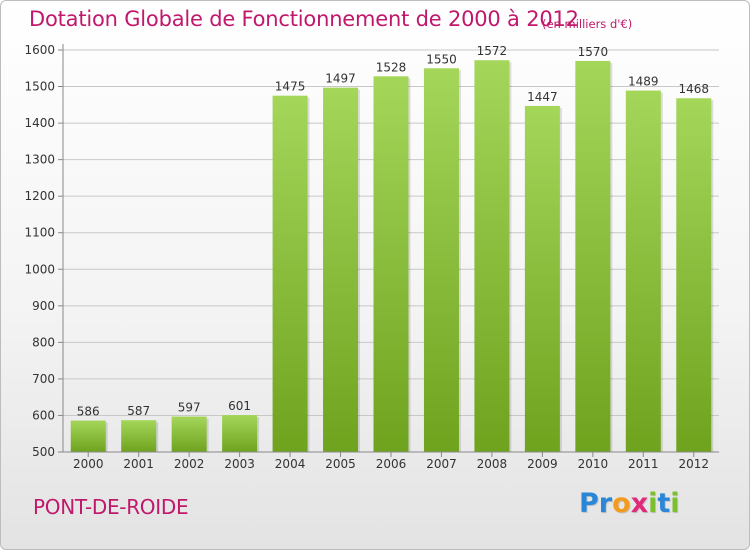 The image size is (750, 550). What do you see at coordinates (138, 464) in the screenshot?
I see `x-tick-label: 2001` at bounding box center [138, 464].